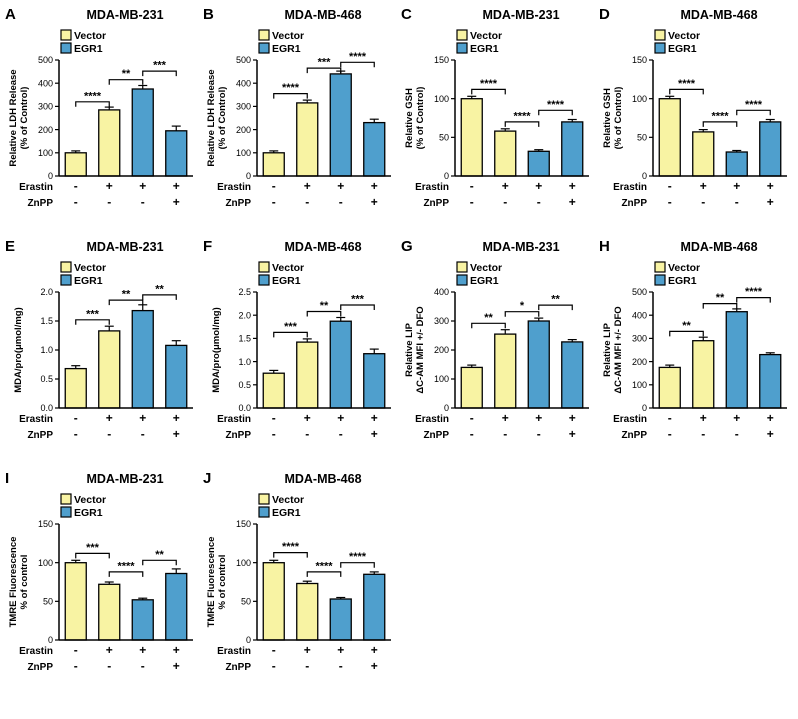 This screenshot has width=798, height=719. I want to click on legend-label: Vector, so click(288, 500).